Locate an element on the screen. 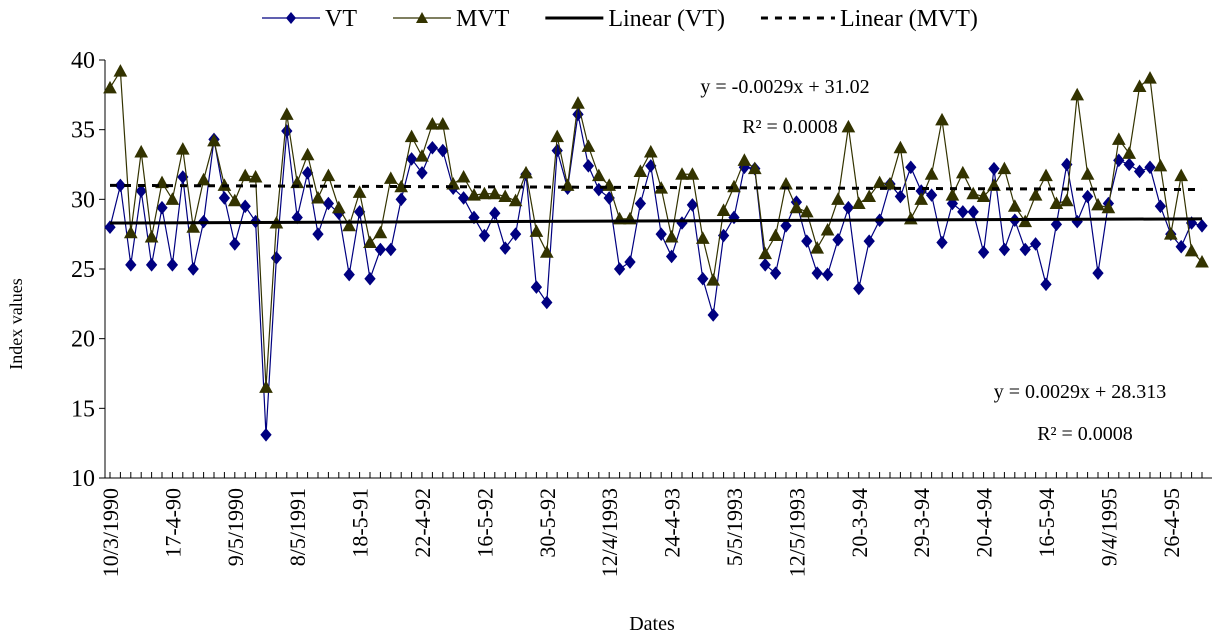 The width and height of the screenshot is (1213, 635). legend-marker is located at coordinates (422, 17).